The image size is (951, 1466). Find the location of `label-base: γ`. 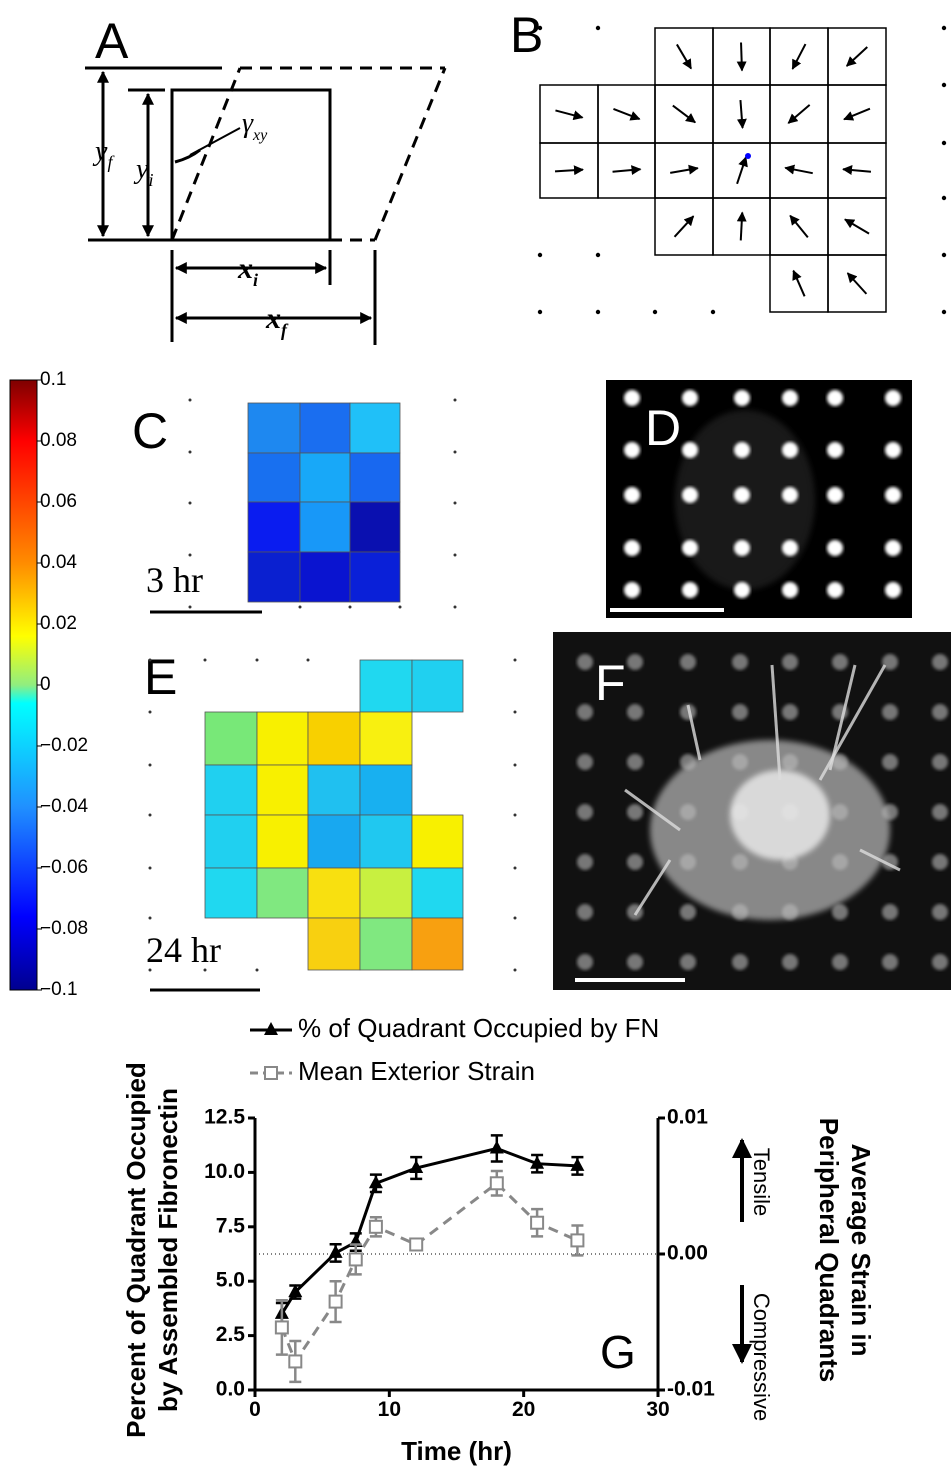

label-base: γ is located at coordinates (248, 123).